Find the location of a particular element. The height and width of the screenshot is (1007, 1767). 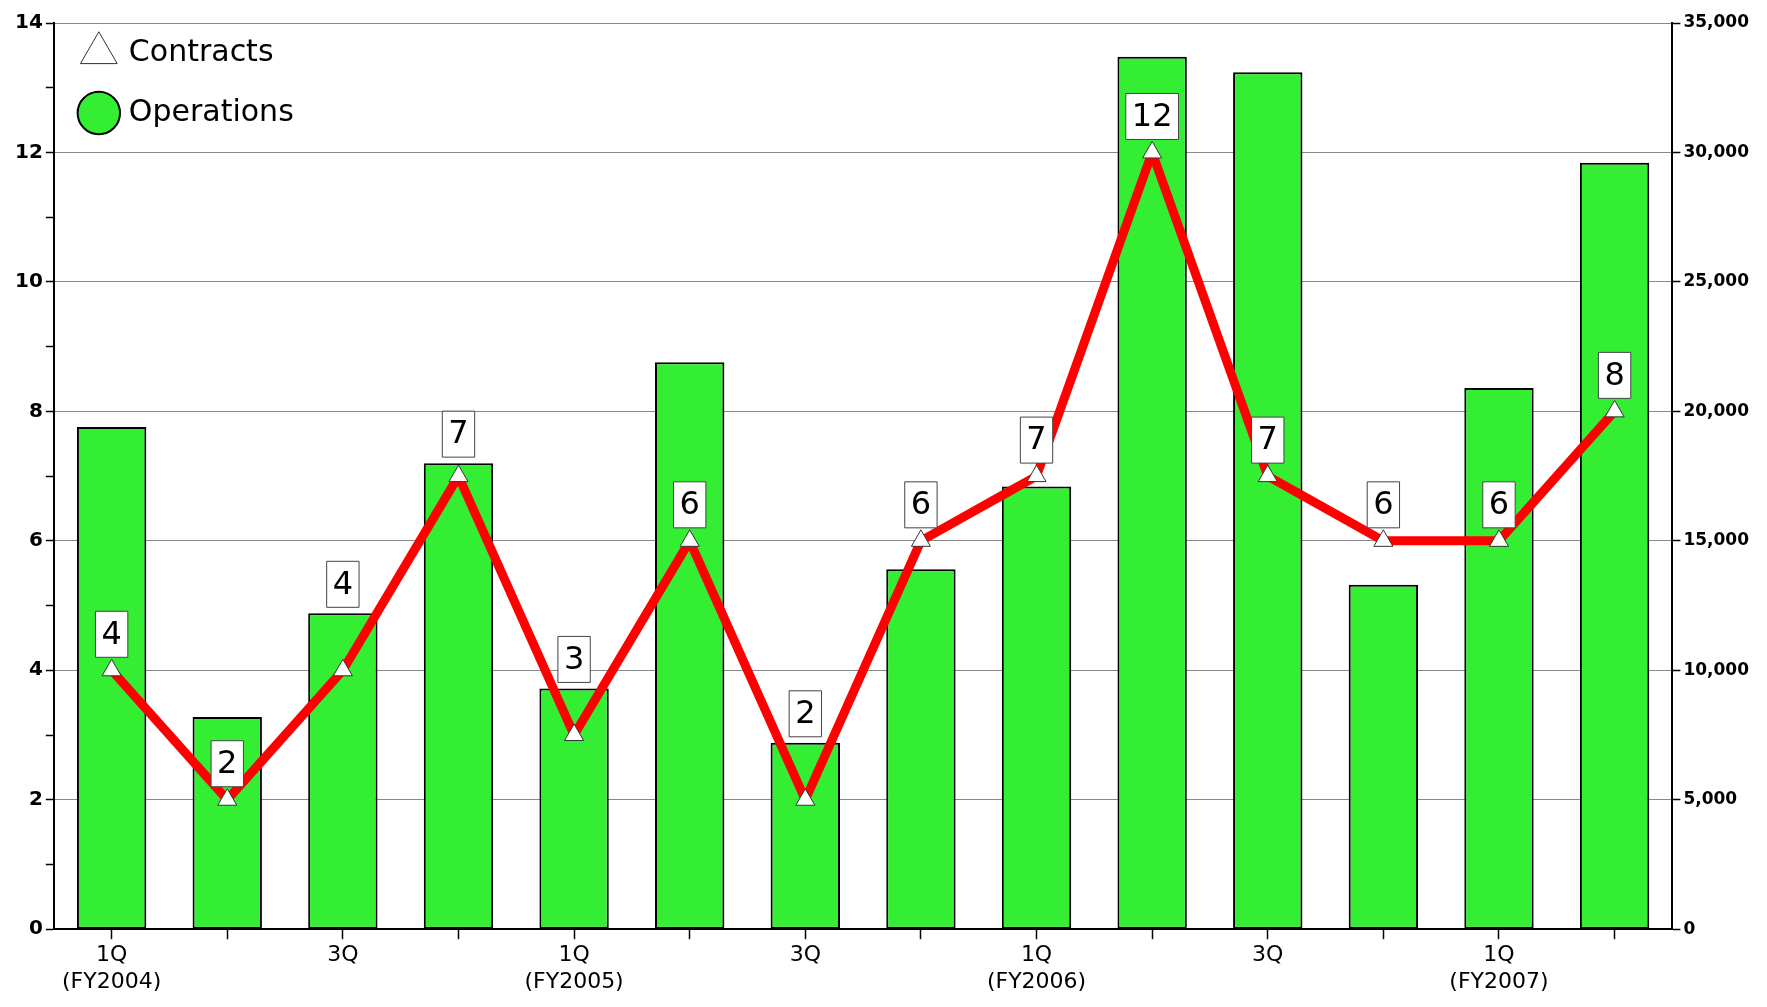

y2-tick-label: 25,000 is located at coordinates (1716, 280).